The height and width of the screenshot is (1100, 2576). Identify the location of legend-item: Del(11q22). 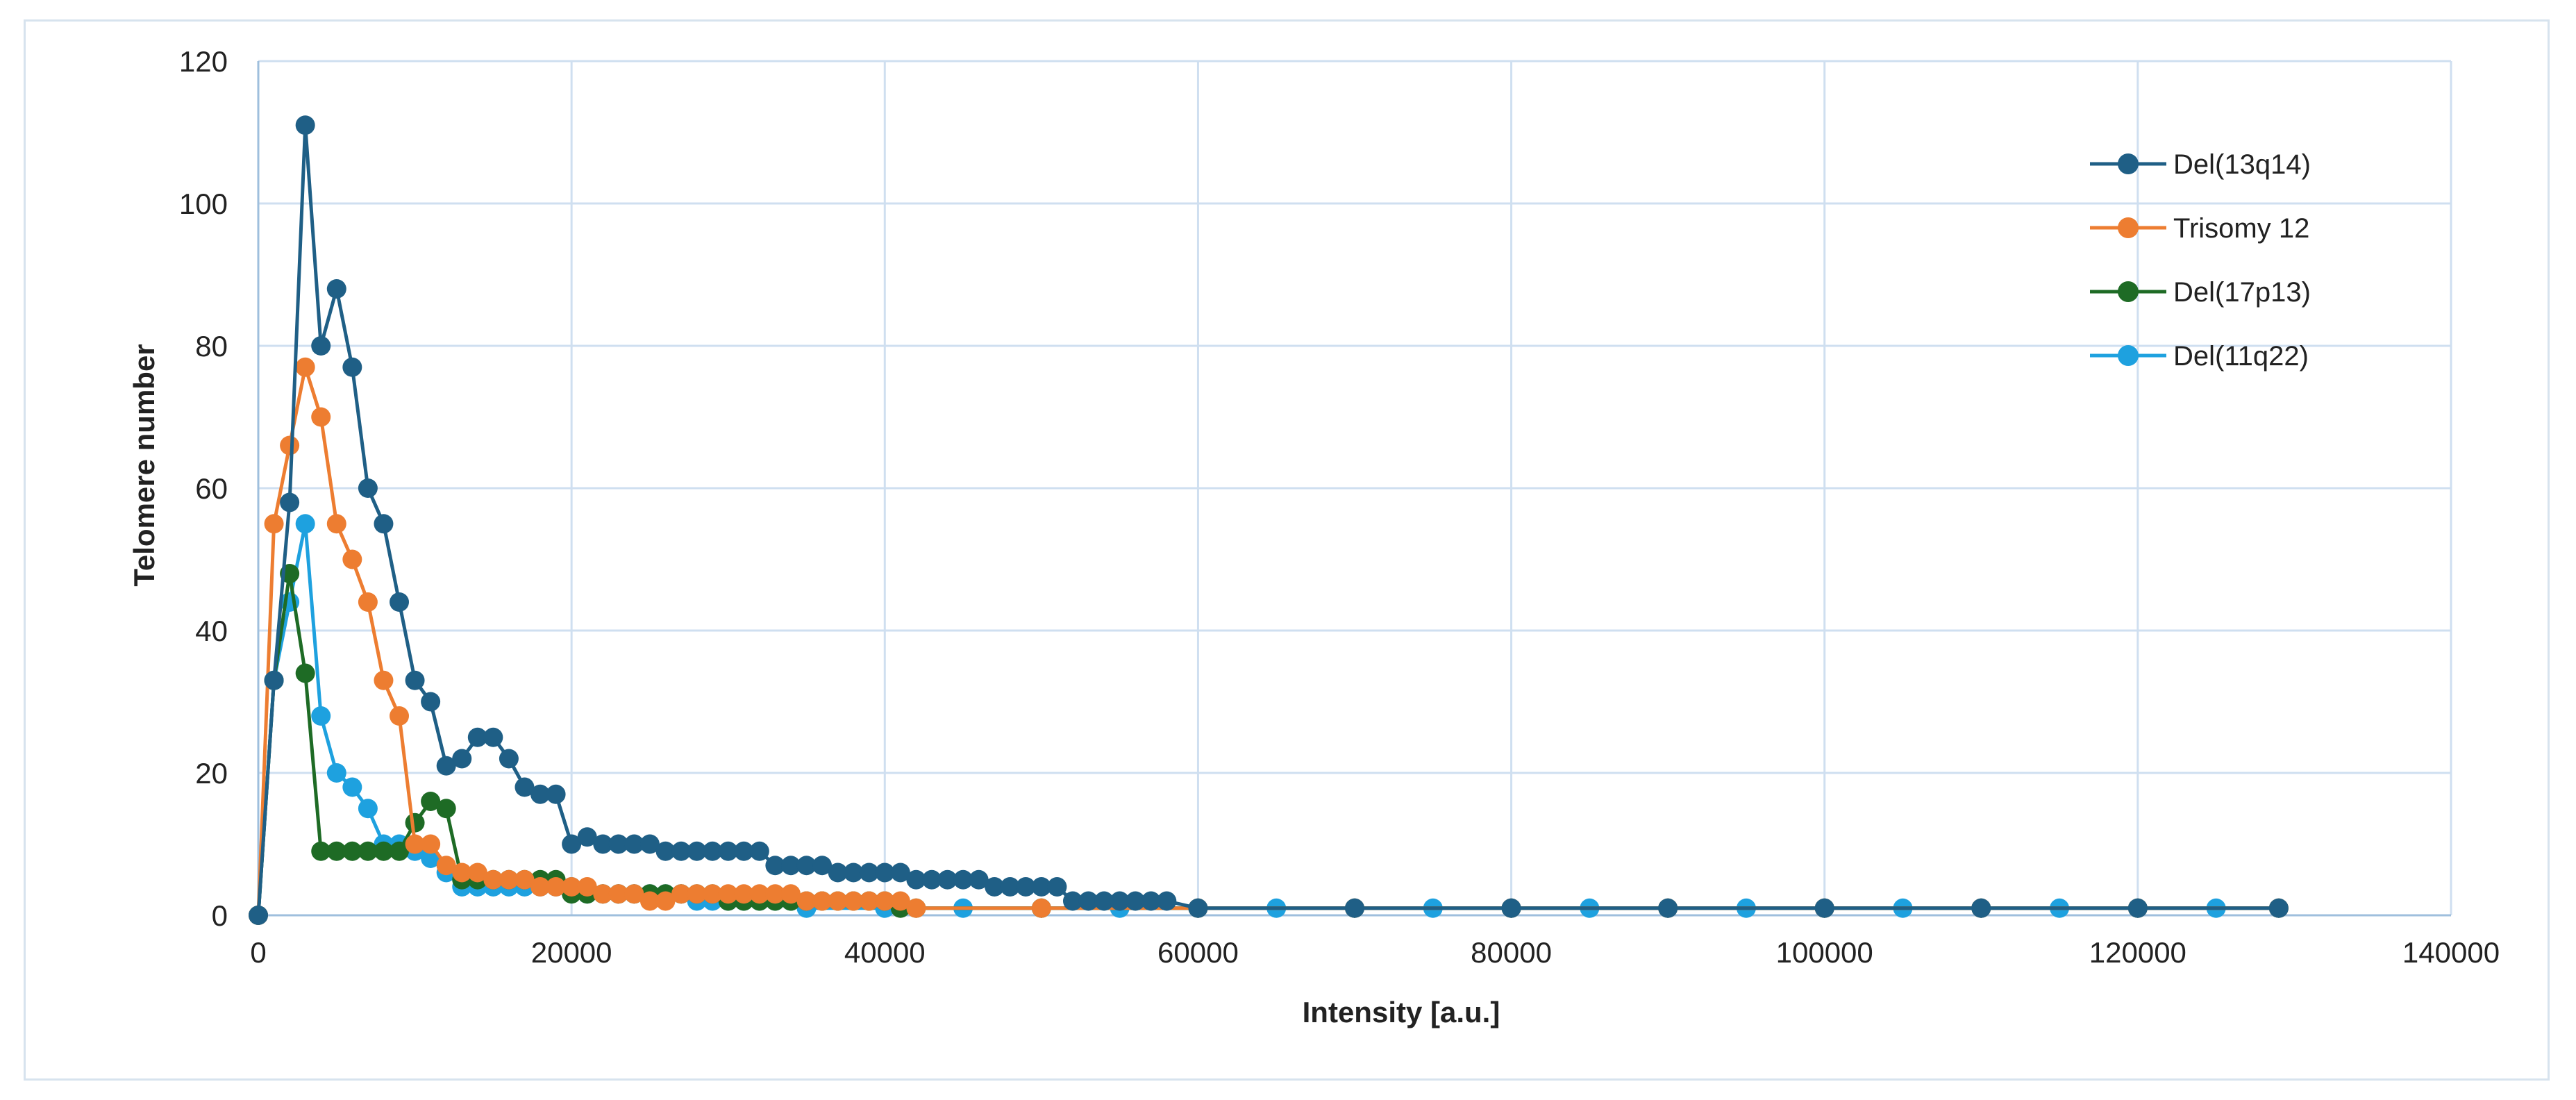
(2199, 356).